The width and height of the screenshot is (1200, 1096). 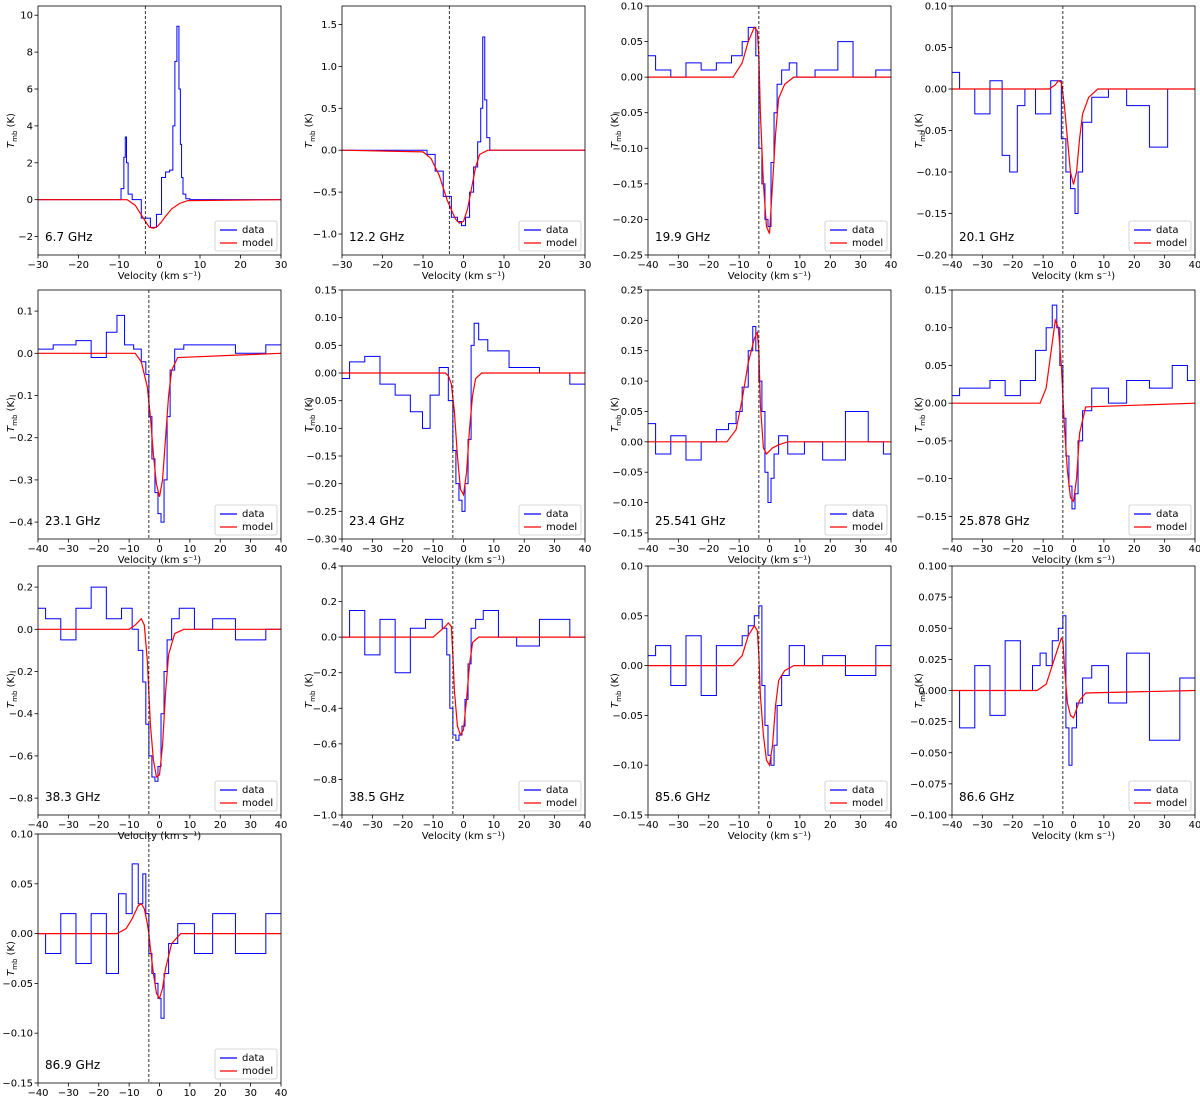 What do you see at coordinates (25, 312) in the screenshot?
I see `y-tick-label: 0.1` at bounding box center [25, 312].